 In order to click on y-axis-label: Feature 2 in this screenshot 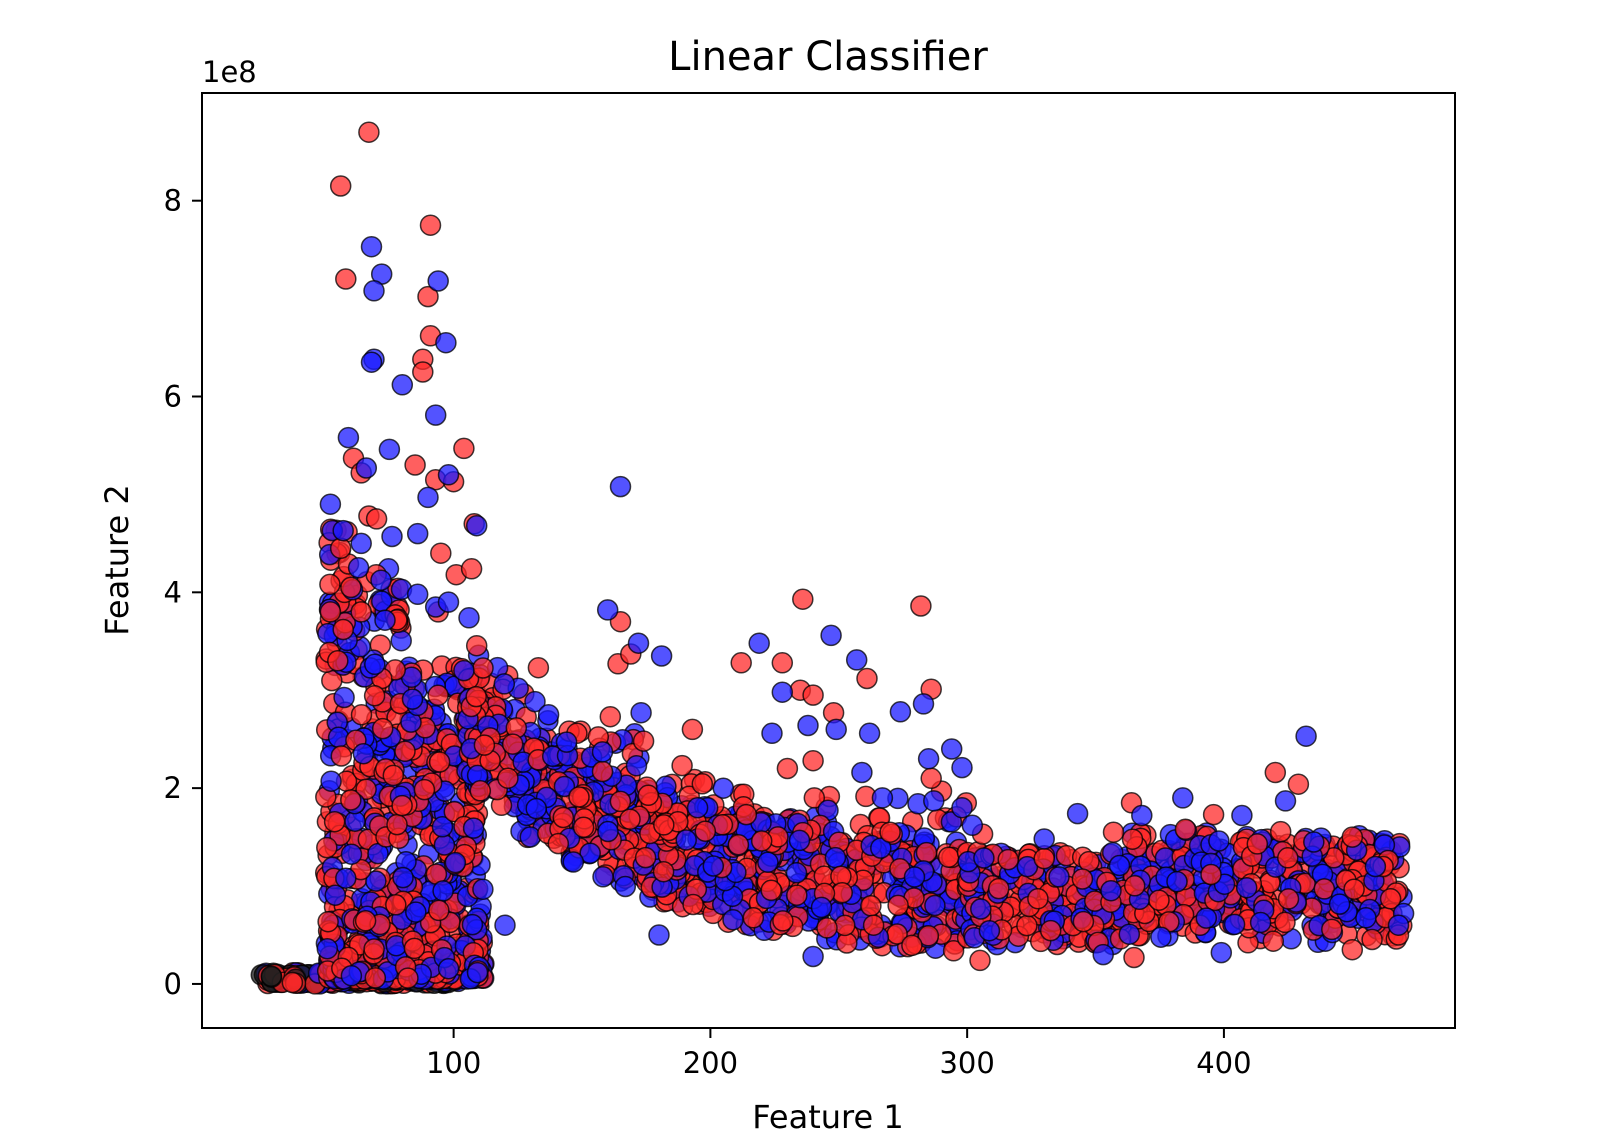, I will do `click(117, 559)`.